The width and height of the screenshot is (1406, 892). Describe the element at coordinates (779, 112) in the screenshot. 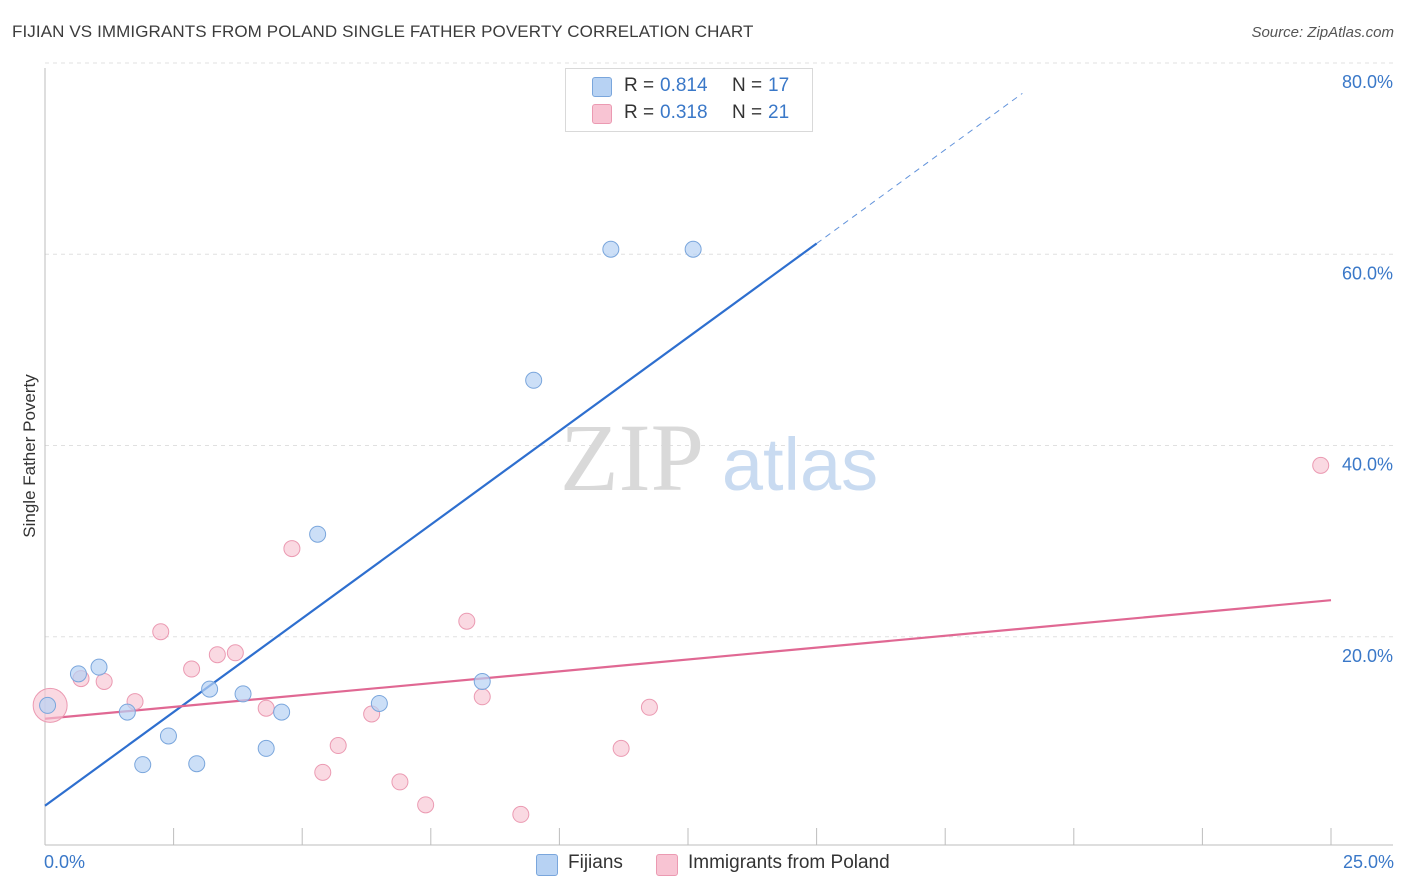

I see `n-value: 21` at that location.